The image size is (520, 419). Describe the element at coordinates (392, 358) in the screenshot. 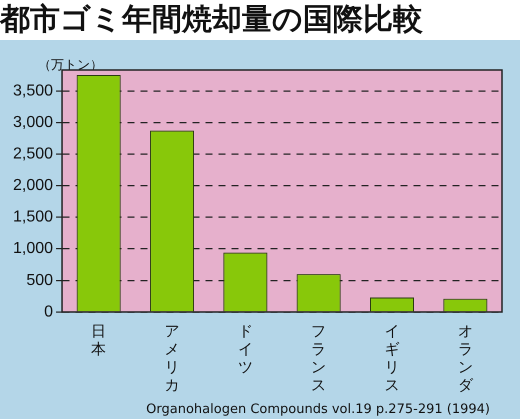

I see `x-tick-label: イギリス` at that location.